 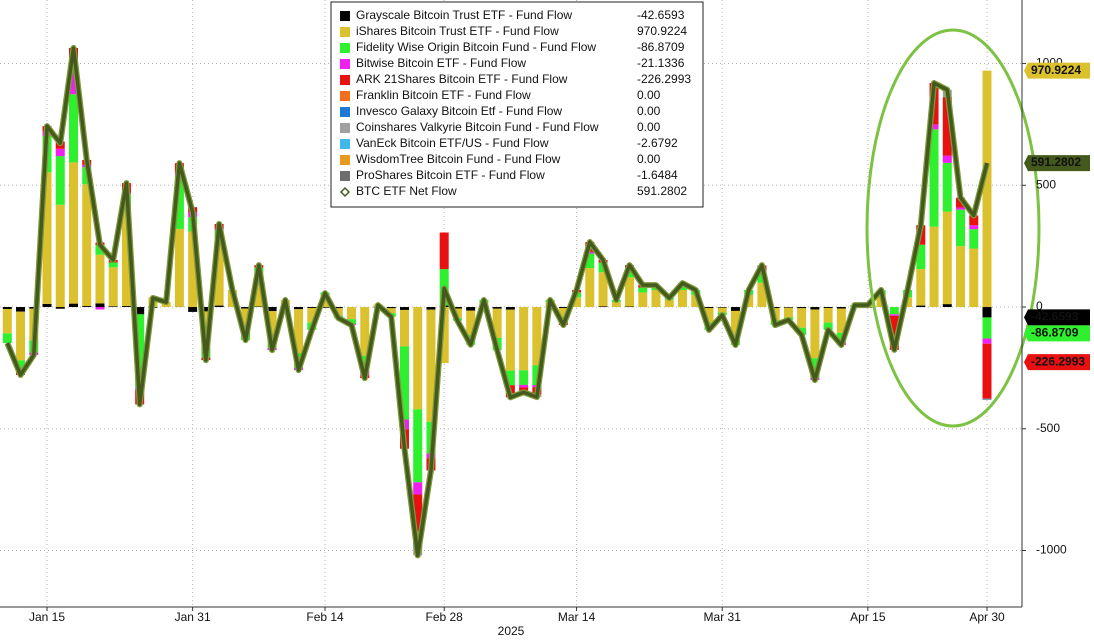 I want to click on callout-label: 970.9224, so click(x=1056, y=70).